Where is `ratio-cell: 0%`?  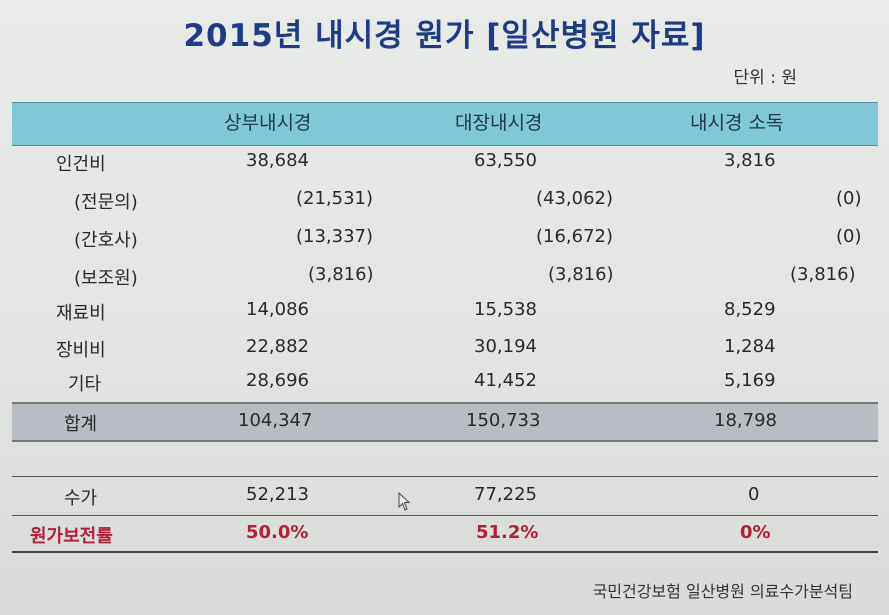
ratio-cell: 0% is located at coordinates (755, 532).